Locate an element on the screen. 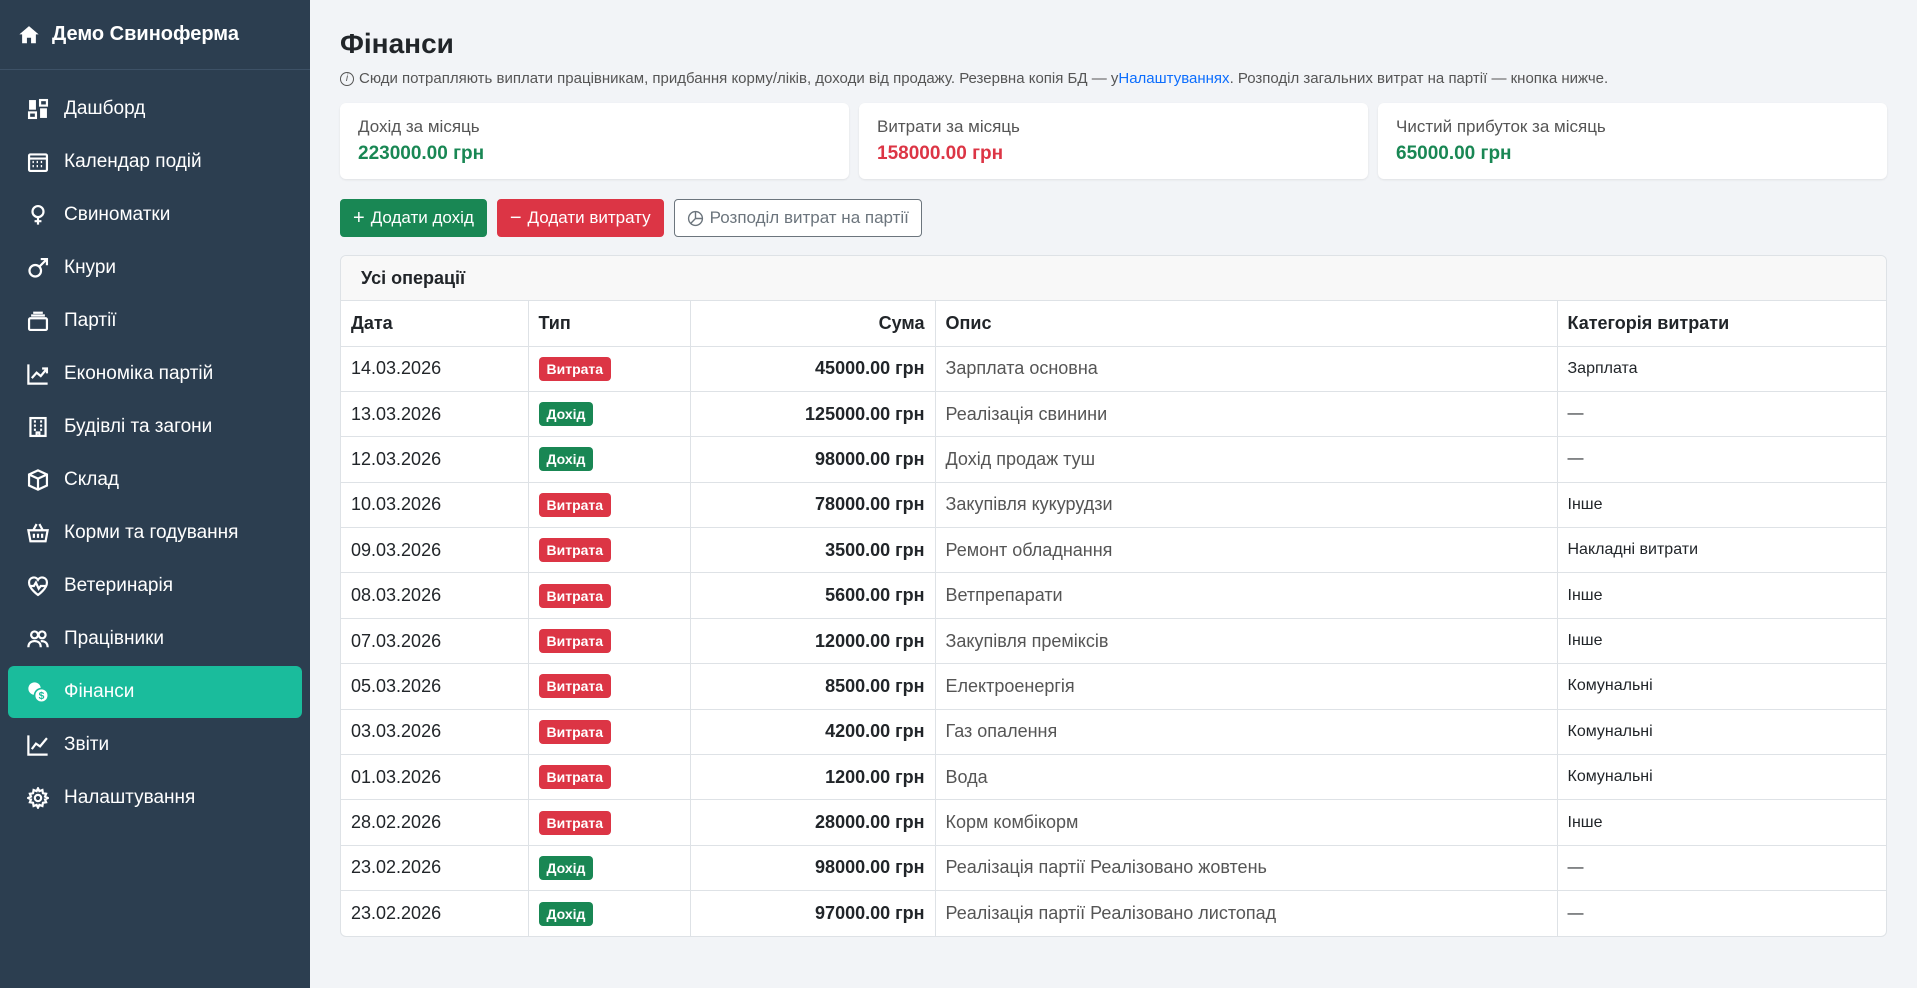  cell-date: 08.03.2026 is located at coordinates (435, 595).